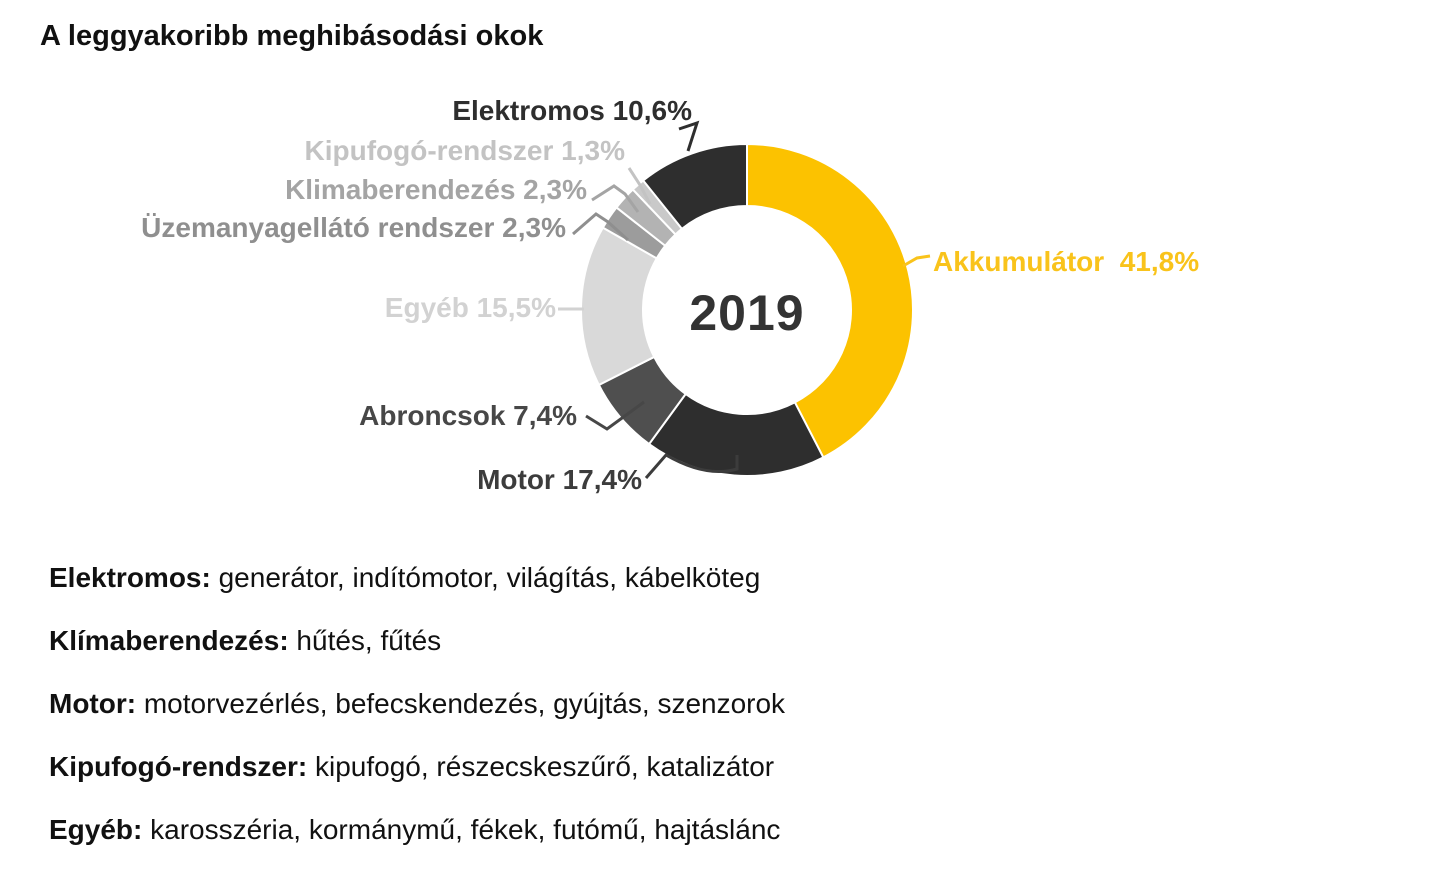 Image resolution: width=1446 pixels, height=881 pixels. Describe the element at coordinates (96, 829) in the screenshot. I see `definition-term: Egyéb:` at that location.